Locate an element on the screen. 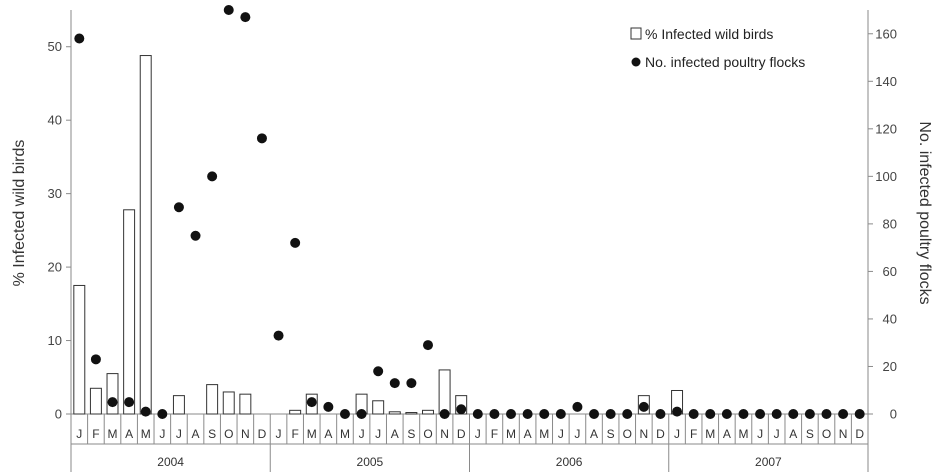 The width and height of the screenshot is (935, 475). y-right-tick-label: 140 is located at coordinates (886, 81).